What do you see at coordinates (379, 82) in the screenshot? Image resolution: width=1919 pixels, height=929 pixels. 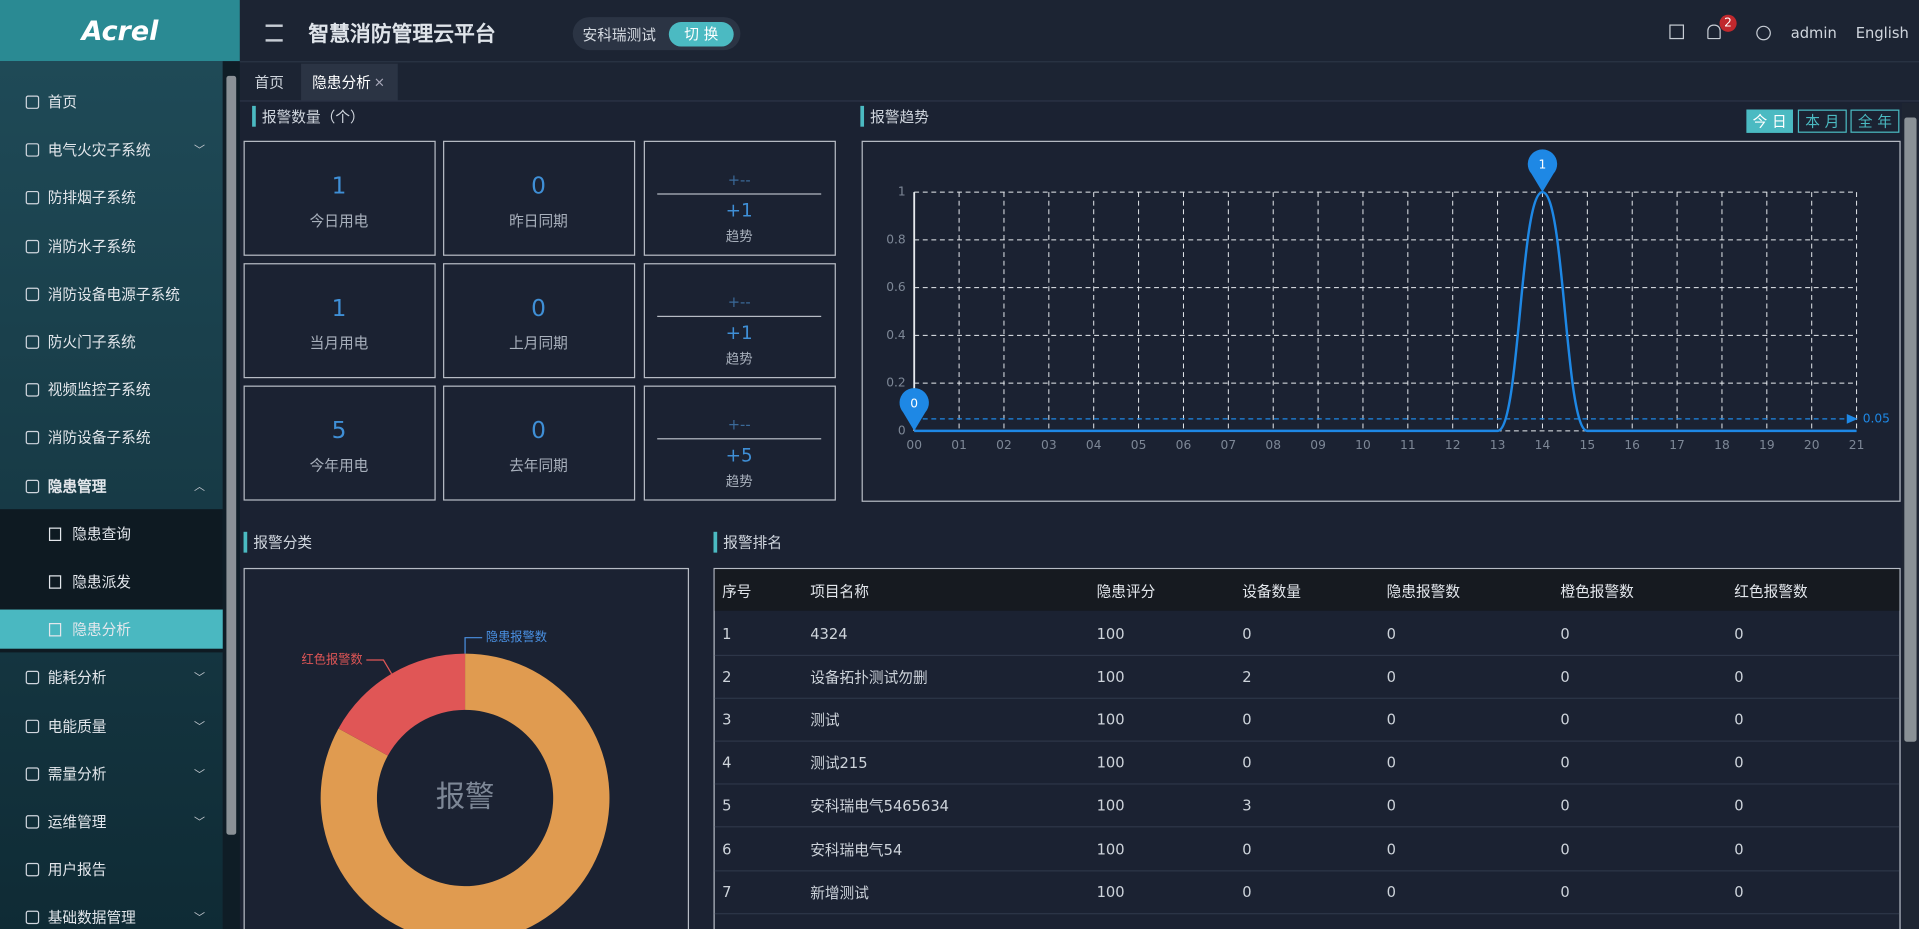 I see `tab-close: ×` at bounding box center [379, 82].